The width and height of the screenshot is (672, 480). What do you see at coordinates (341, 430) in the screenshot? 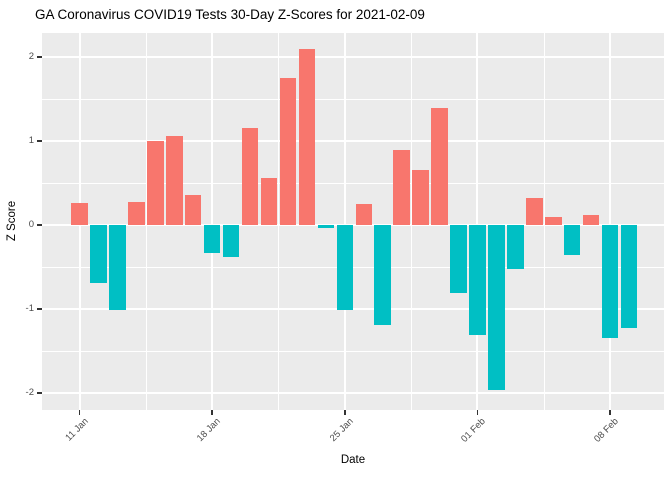
I see `x-tick-label: 25 Jan` at bounding box center [341, 430].